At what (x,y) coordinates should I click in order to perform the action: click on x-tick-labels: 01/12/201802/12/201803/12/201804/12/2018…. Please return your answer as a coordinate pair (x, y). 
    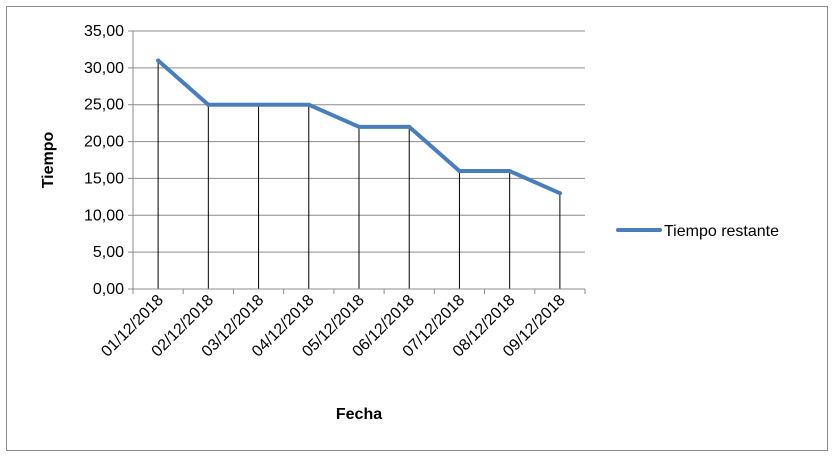
    Looking at the image, I should click on (333, 326).